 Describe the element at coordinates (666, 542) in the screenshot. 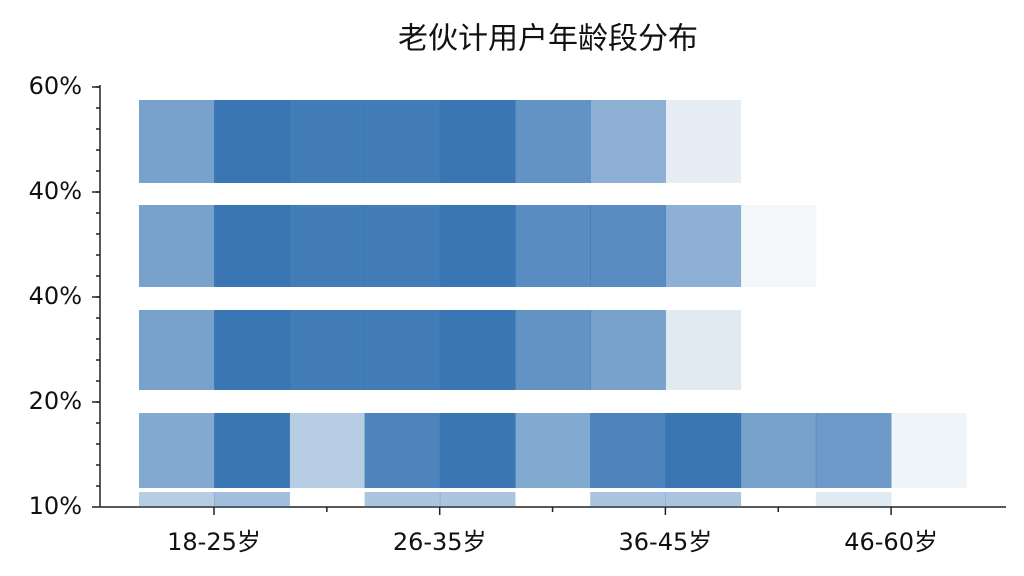

I see `x-tick-label: 36-45岁` at that location.